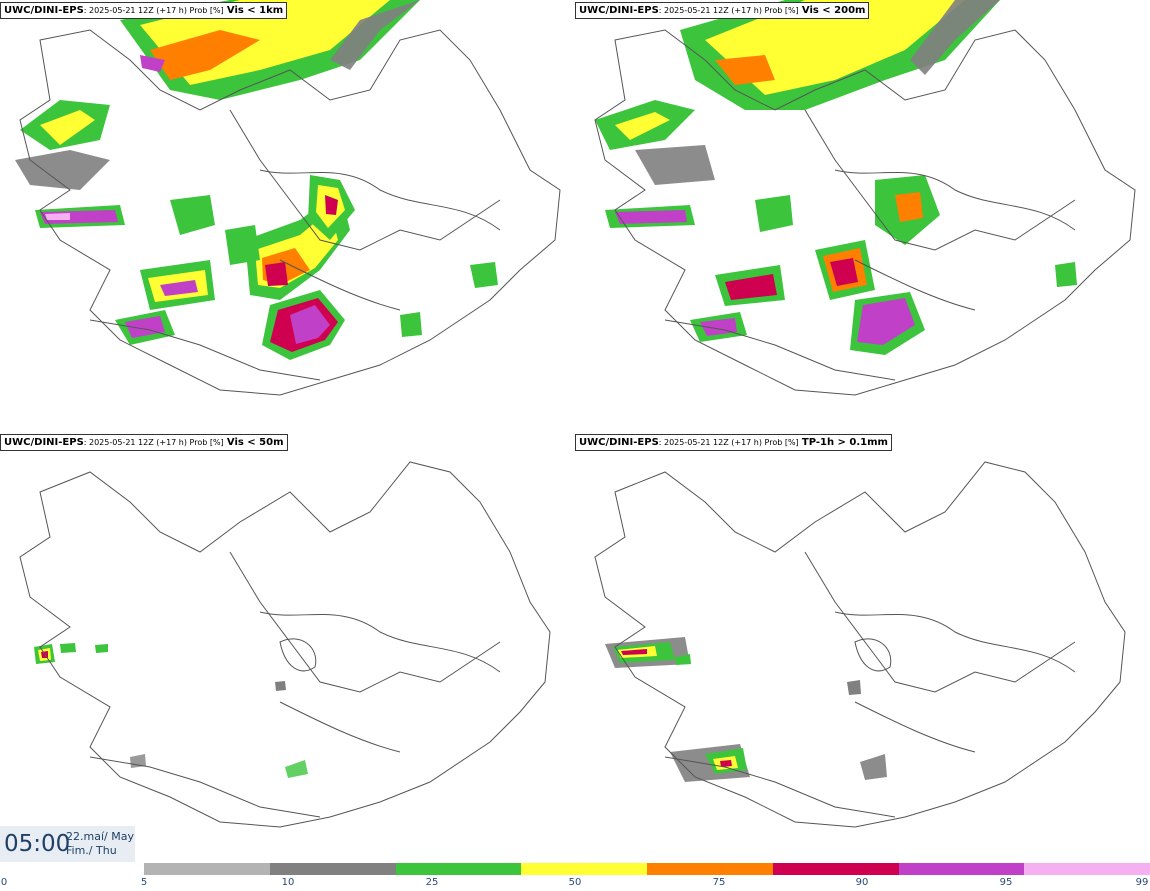 This screenshot has width=1150, height=891. What do you see at coordinates (37, 844) in the screenshot?
I see `valid-time: 05:00` at bounding box center [37, 844].